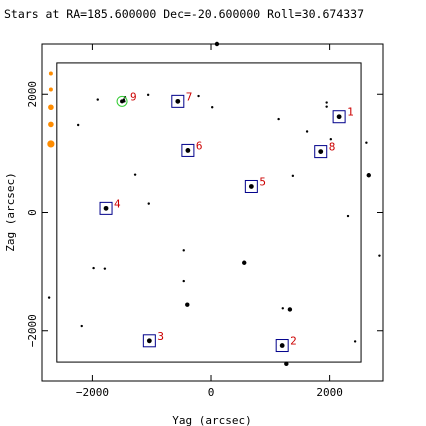 Image resolution: width=426 pixels, height=426 pixels. Describe the element at coordinates (262, 181) in the screenshot. I see `guide-star-label: 5` at that location.